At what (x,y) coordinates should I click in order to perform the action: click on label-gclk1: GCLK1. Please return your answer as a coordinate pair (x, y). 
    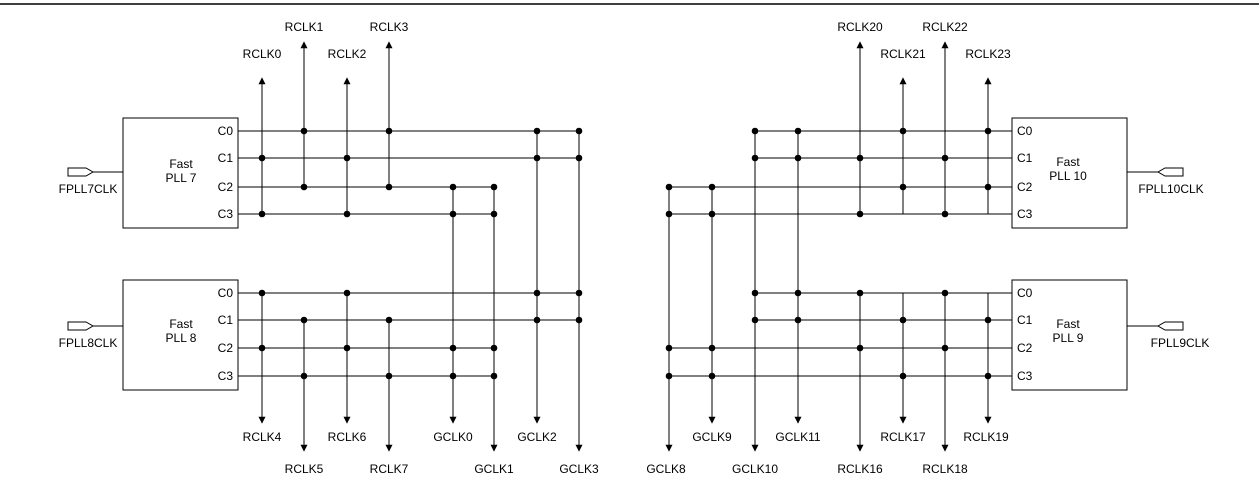
    Looking at the image, I should click on (494, 469).